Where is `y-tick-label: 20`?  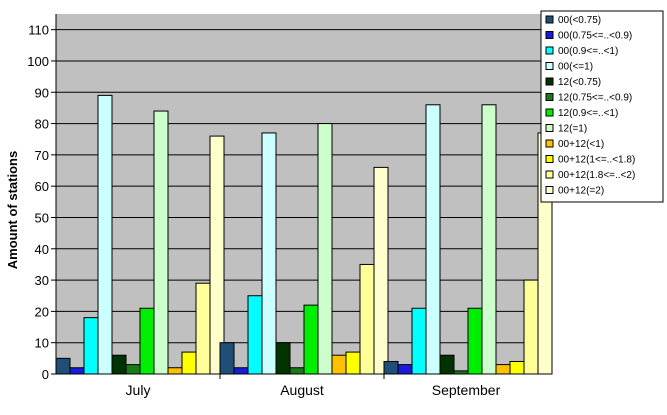 y-tick-label: 20 is located at coordinates (42, 311).